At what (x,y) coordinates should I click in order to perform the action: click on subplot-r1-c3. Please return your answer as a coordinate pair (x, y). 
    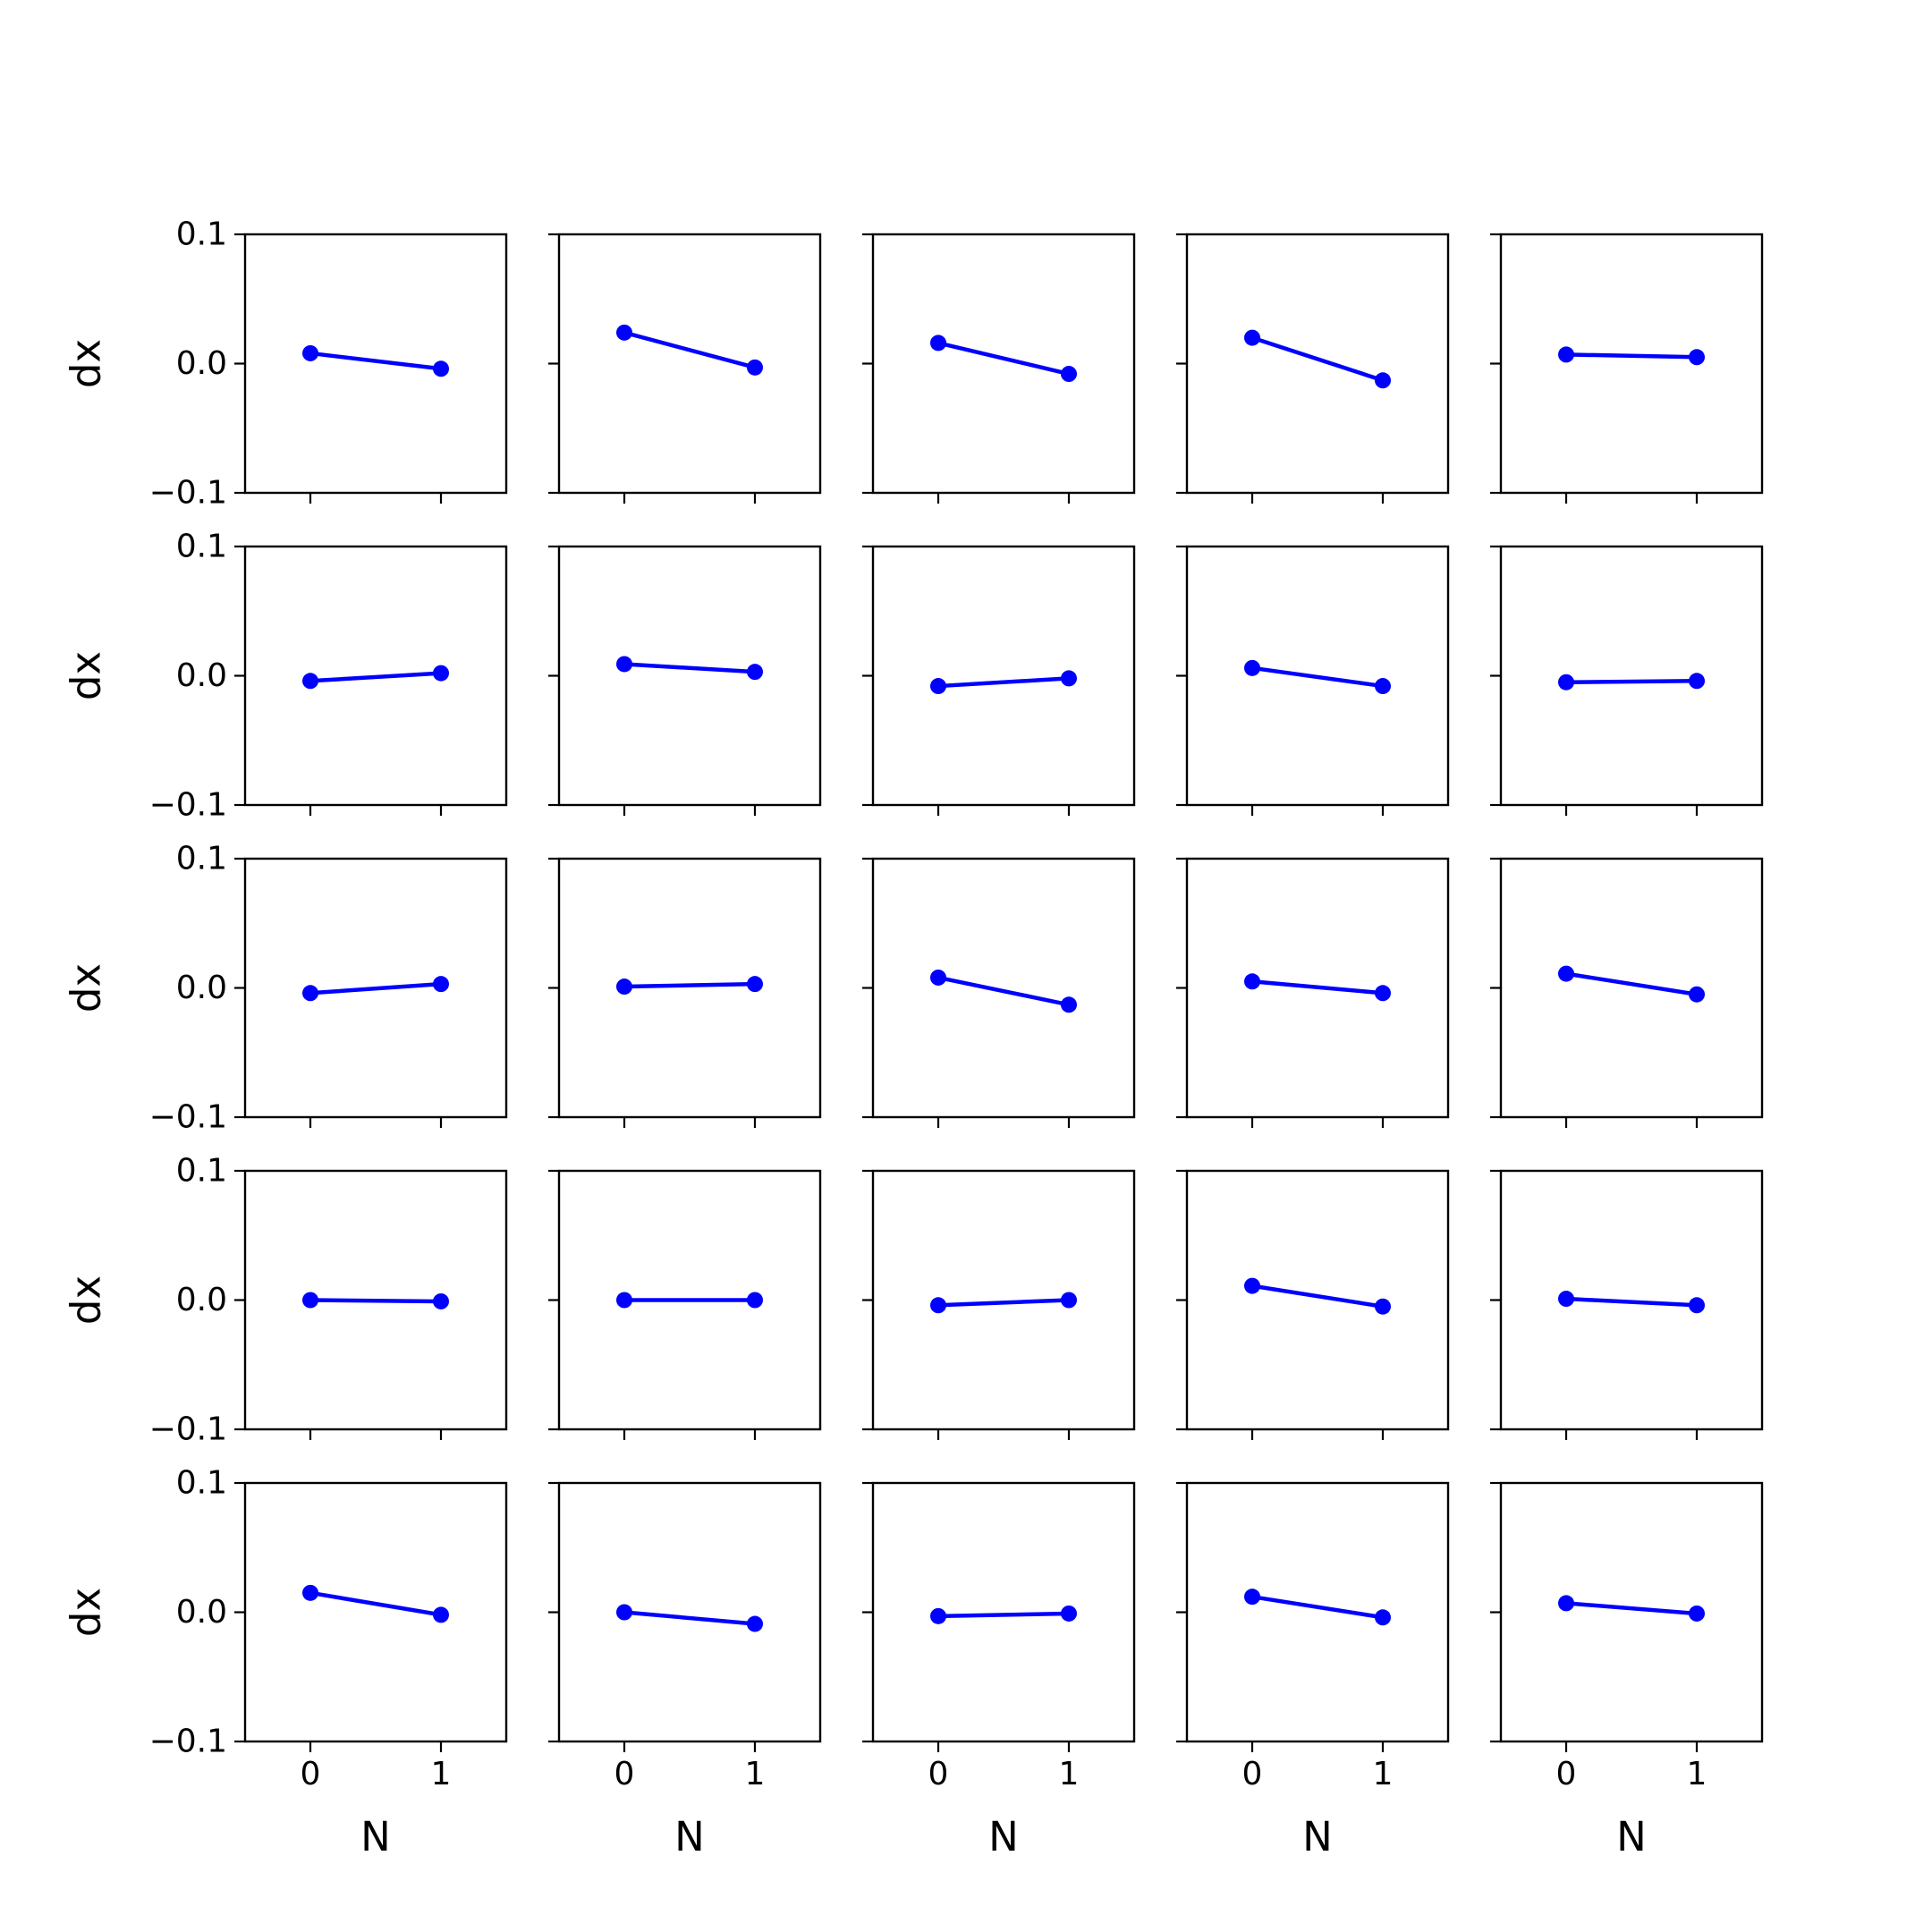
    Looking at the image, I should click on (1313, 680).